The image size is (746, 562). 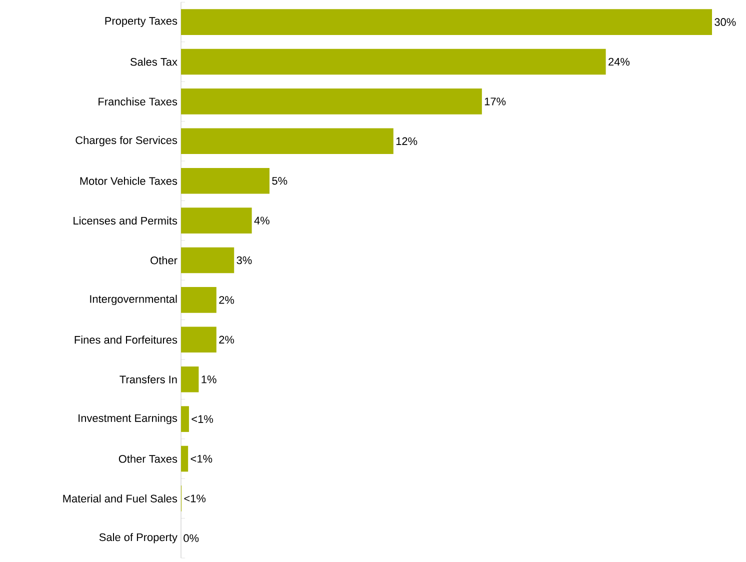 I want to click on data-label: 17%, so click(x=495, y=102).